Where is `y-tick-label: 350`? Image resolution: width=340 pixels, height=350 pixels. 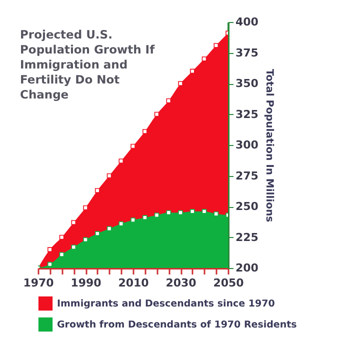
y-tick-label: 350 is located at coordinates (247, 83).